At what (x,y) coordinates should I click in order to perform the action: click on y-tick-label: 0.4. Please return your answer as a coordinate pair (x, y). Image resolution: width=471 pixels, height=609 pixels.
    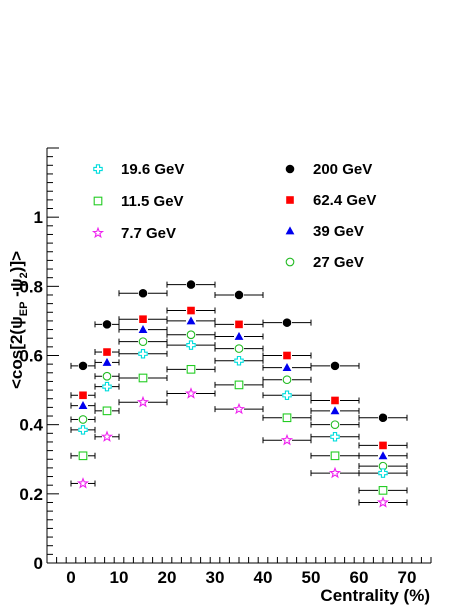
    Looking at the image, I should click on (31, 425).